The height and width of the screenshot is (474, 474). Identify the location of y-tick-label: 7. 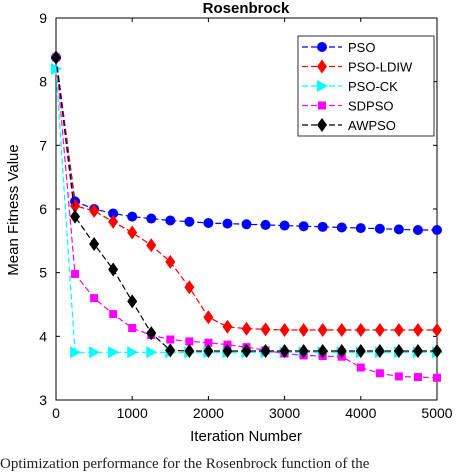
(43, 145).